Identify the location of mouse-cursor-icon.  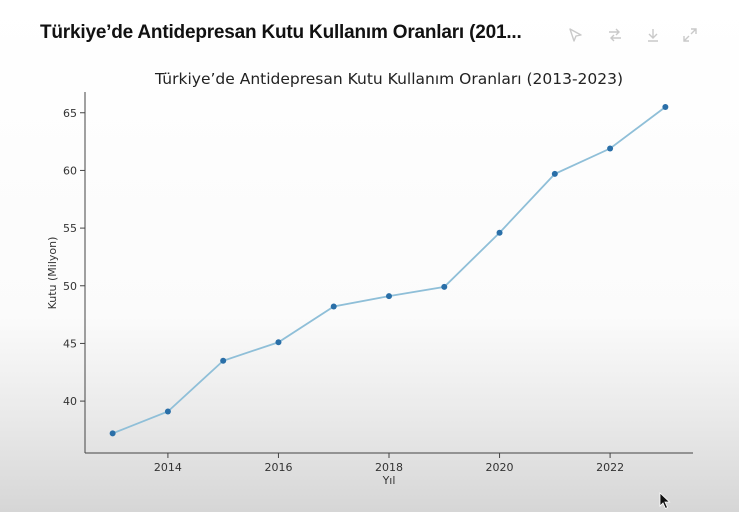
(665, 502).